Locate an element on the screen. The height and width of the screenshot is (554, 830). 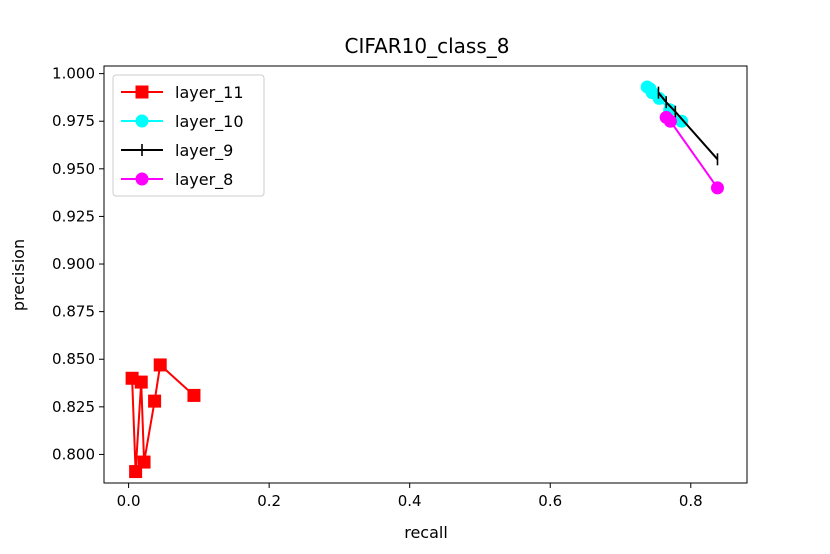
x-tick-label: 0.6 is located at coordinates (550, 501).